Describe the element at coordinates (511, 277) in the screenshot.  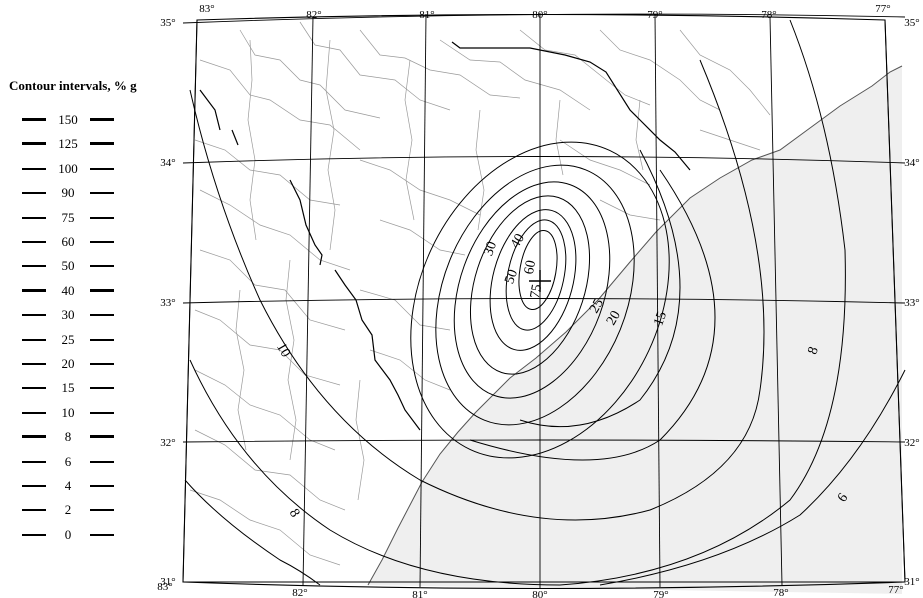
I see `contour-label: 50` at that location.